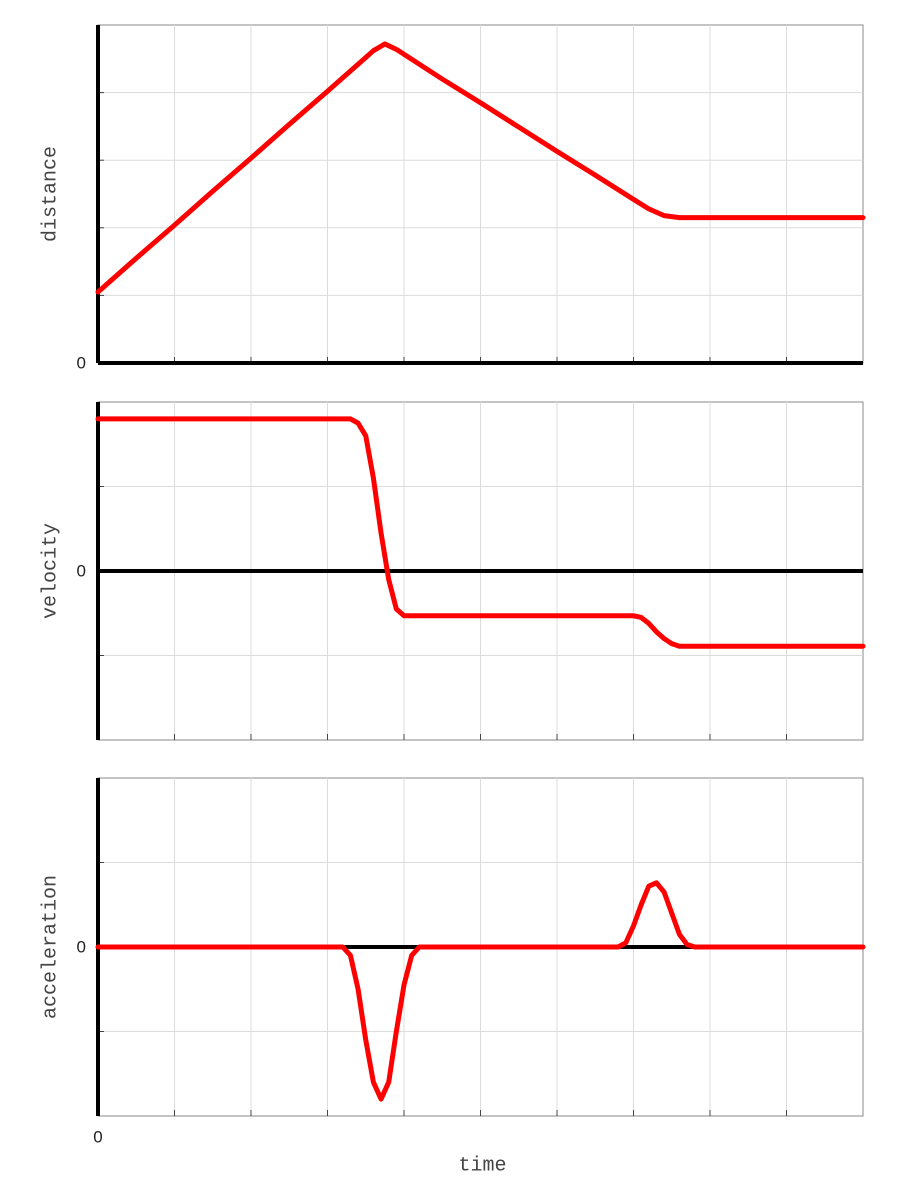 This screenshot has width=900, height=1200. I want to click on y-axis-label: velocity, so click(50, 571).